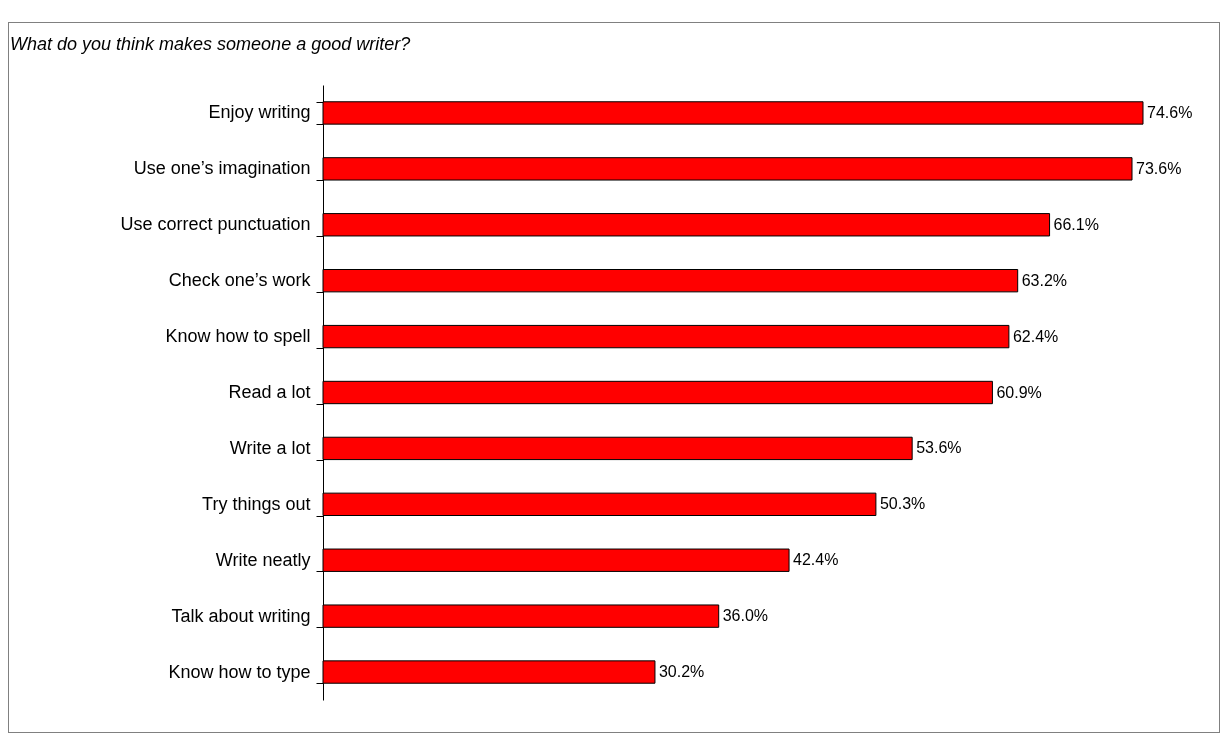  What do you see at coordinates (1035, 336) in the screenshot?
I see `data-label: 62.4%` at bounding box center [1035, 336].